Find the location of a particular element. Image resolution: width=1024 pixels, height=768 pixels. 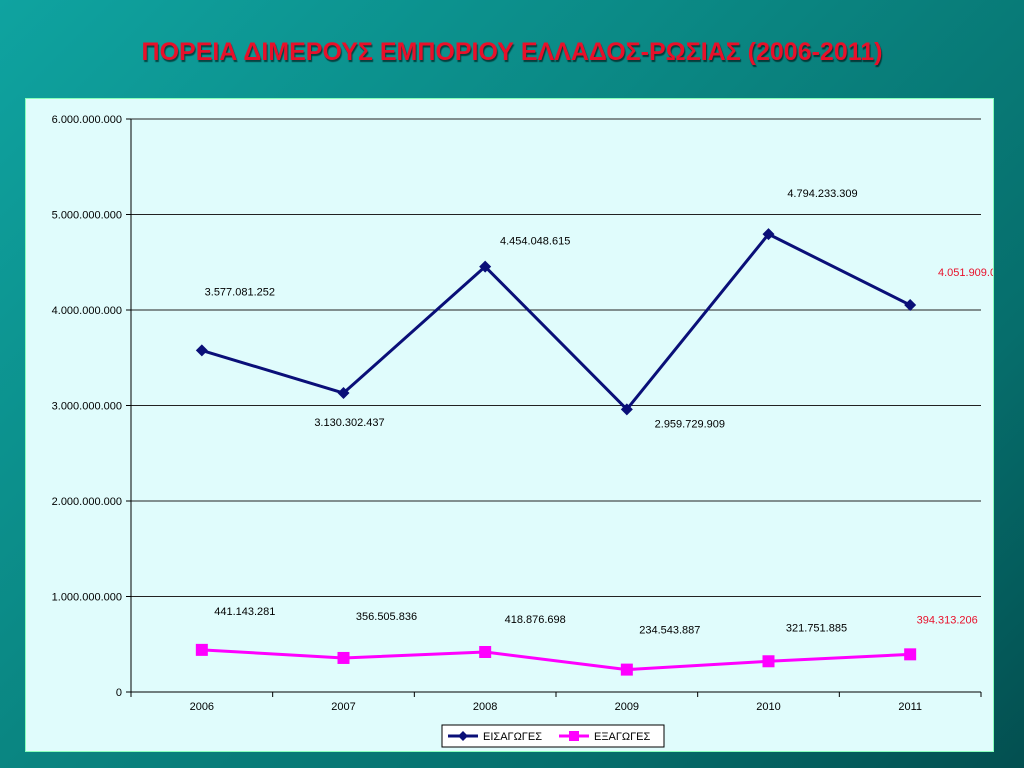

data-label: 394.313.206 is located at coordinates (947, 620).